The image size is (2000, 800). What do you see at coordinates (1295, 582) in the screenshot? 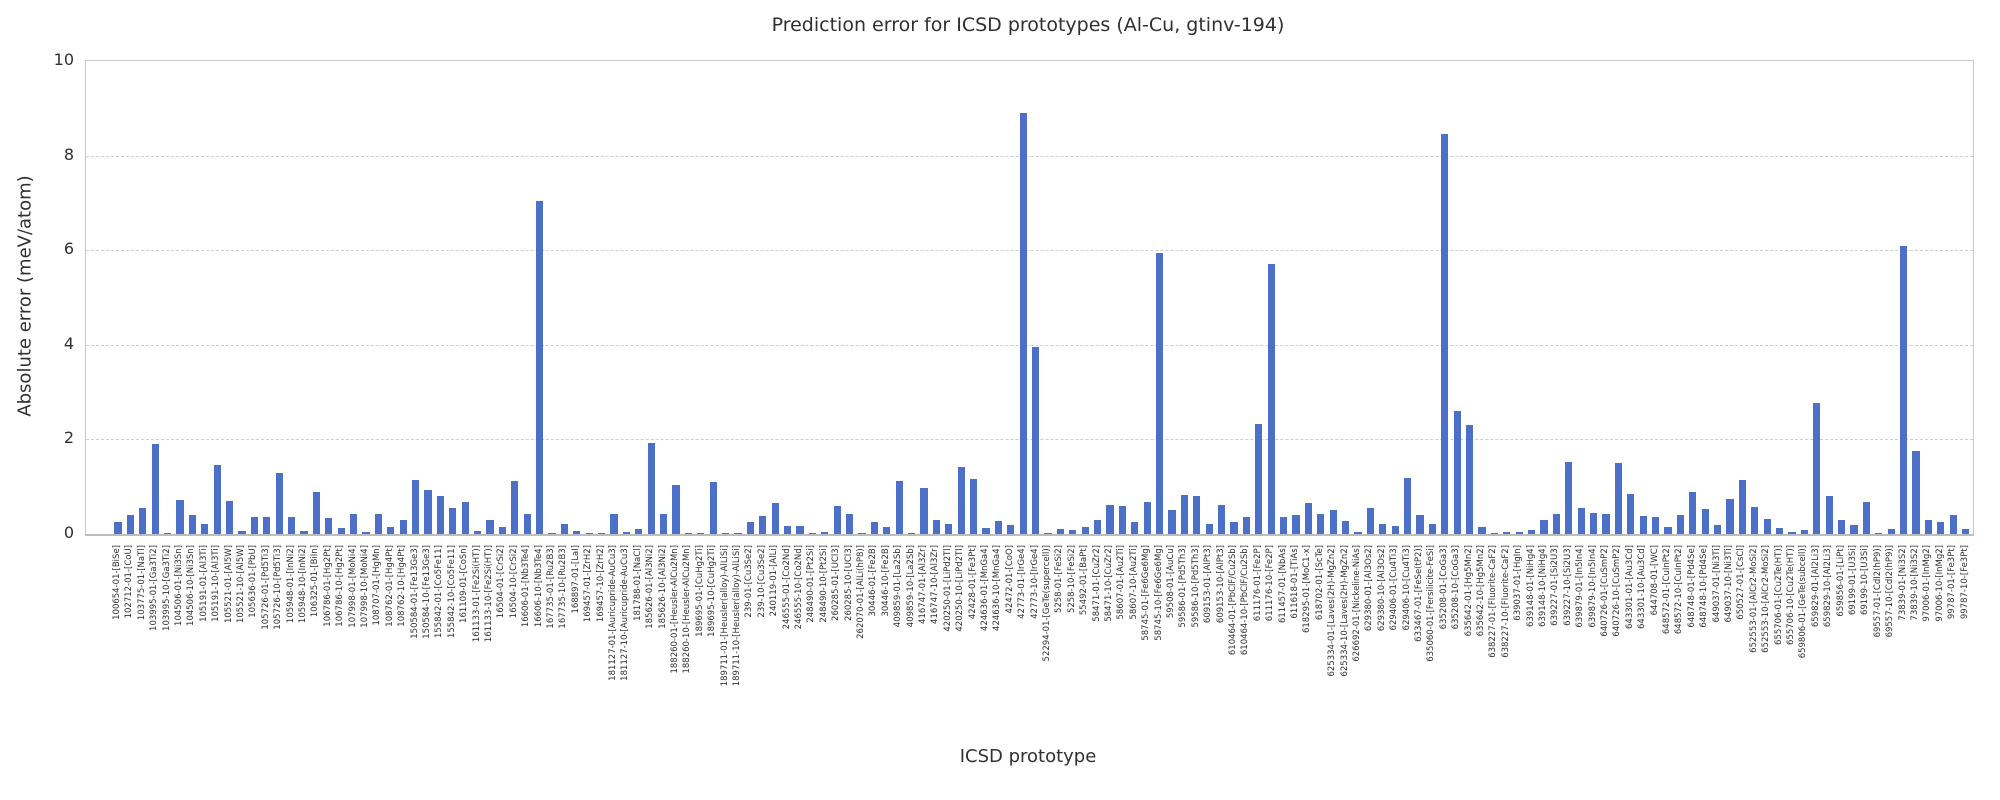
I see `x-tick-label: 611618-01-[TiAs]` at bounding box center [1295, 582].